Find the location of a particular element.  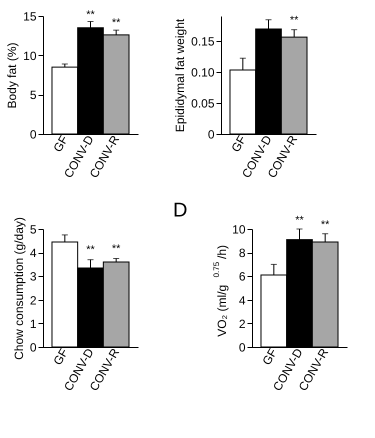

y-tick-label: 15 is located at coordinates (30, 17).